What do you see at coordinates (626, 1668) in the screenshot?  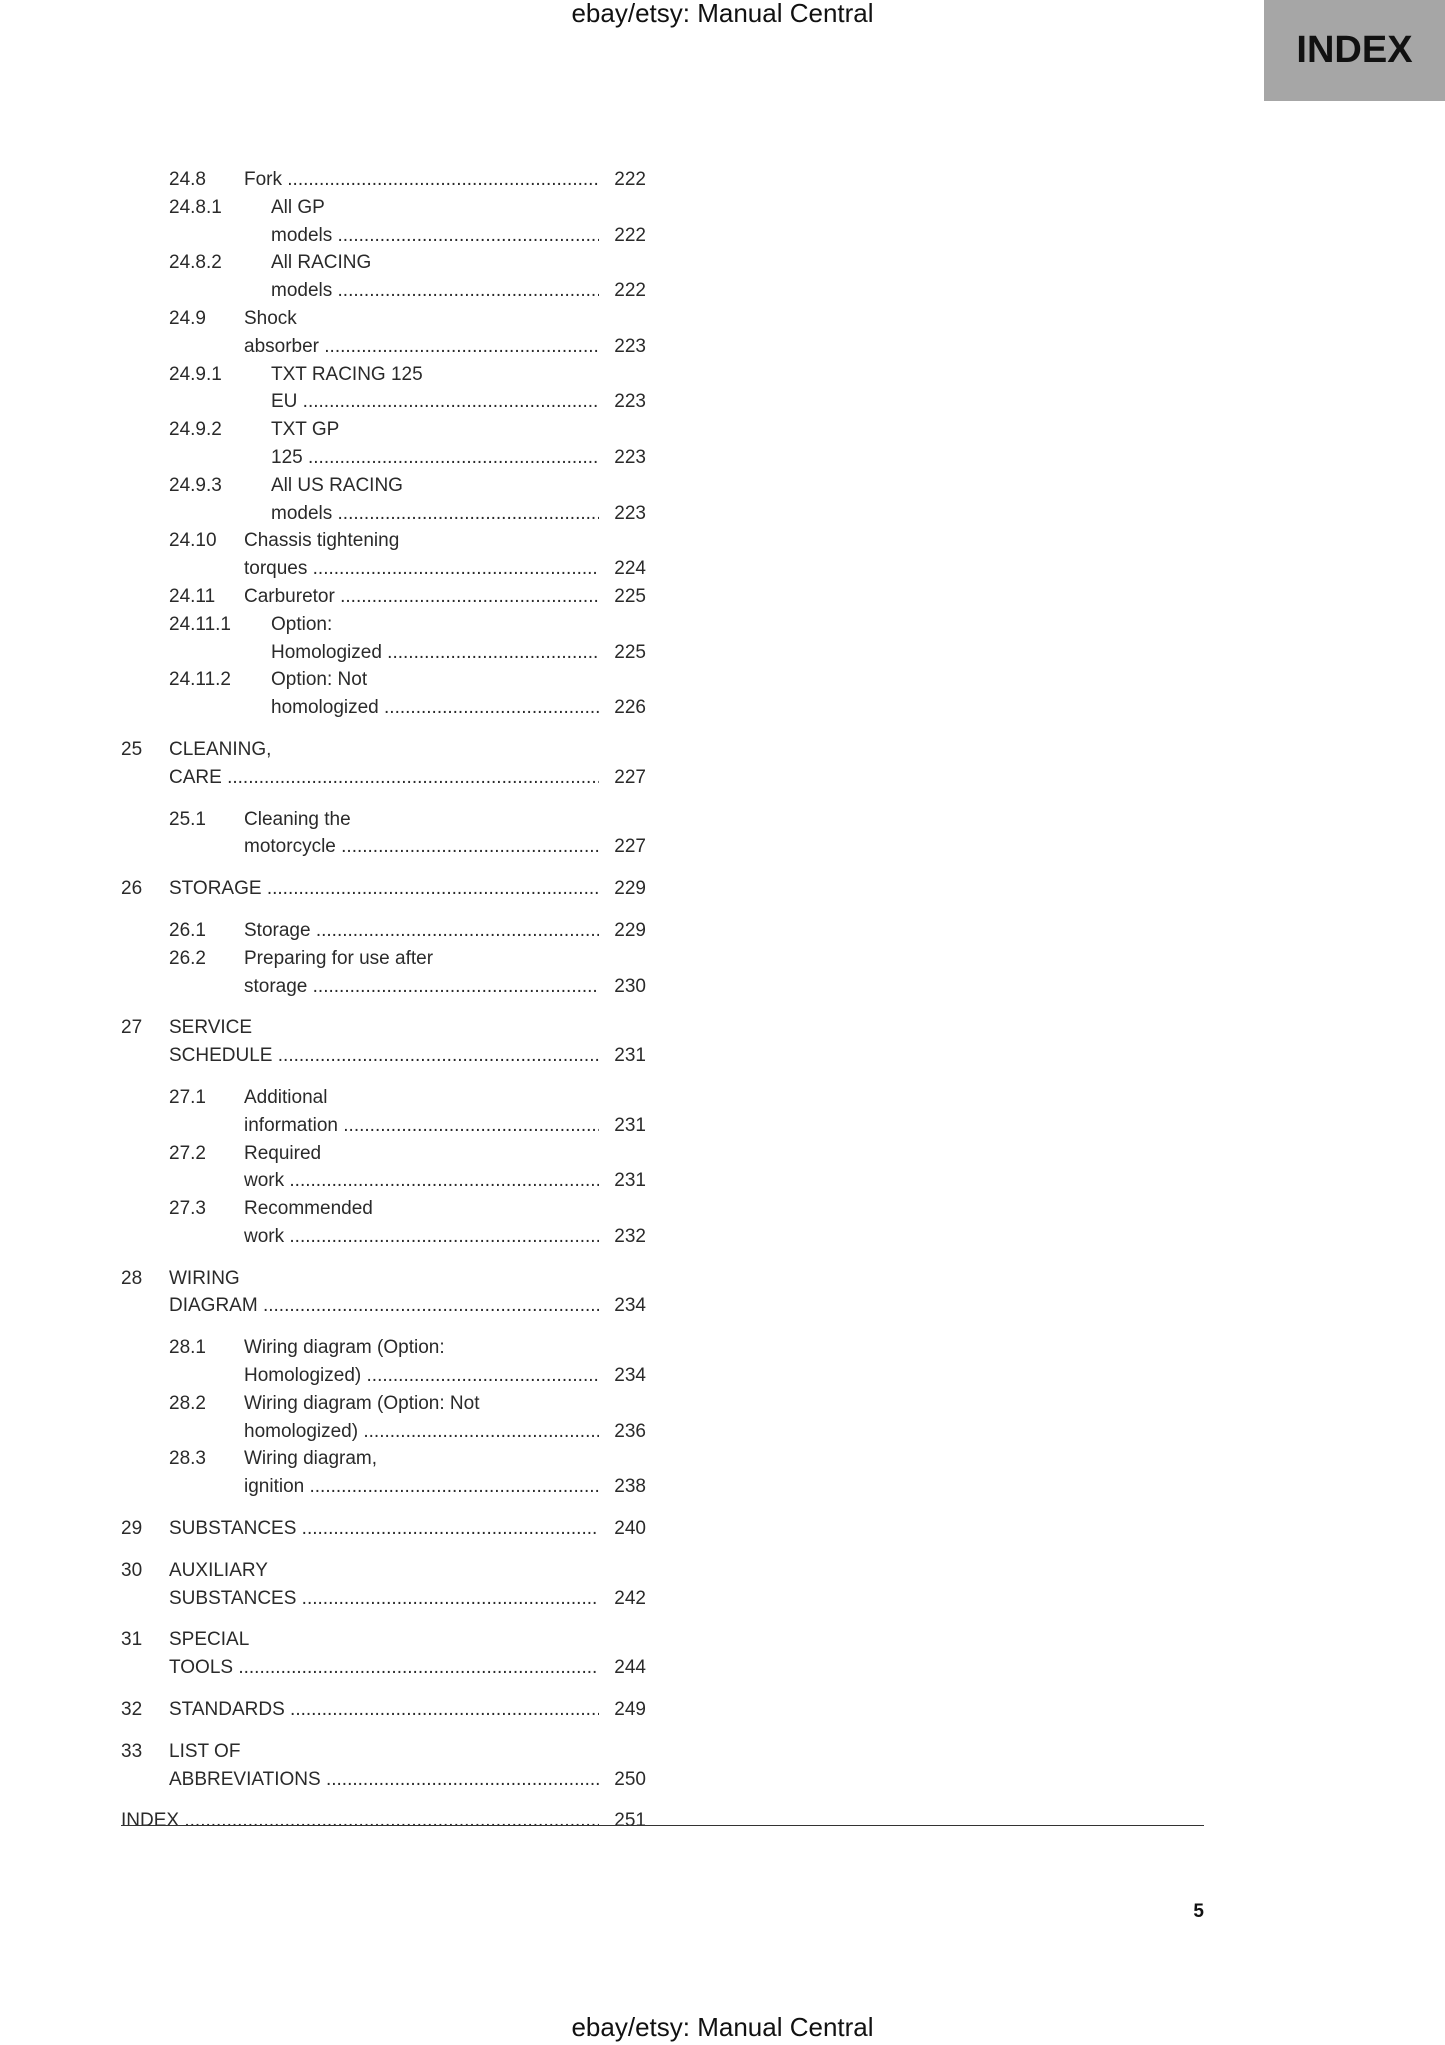 I see `toc-entry-page: 244` at bounding box center [626, 1668].